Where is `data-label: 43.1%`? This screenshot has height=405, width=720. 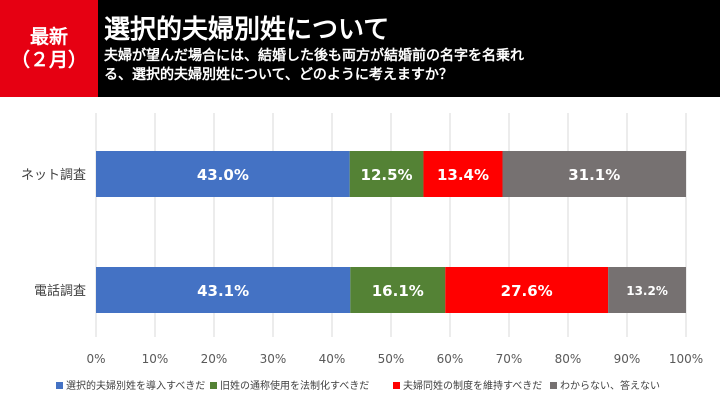
data-label: 43.1% is located at coordinates (223, 291).